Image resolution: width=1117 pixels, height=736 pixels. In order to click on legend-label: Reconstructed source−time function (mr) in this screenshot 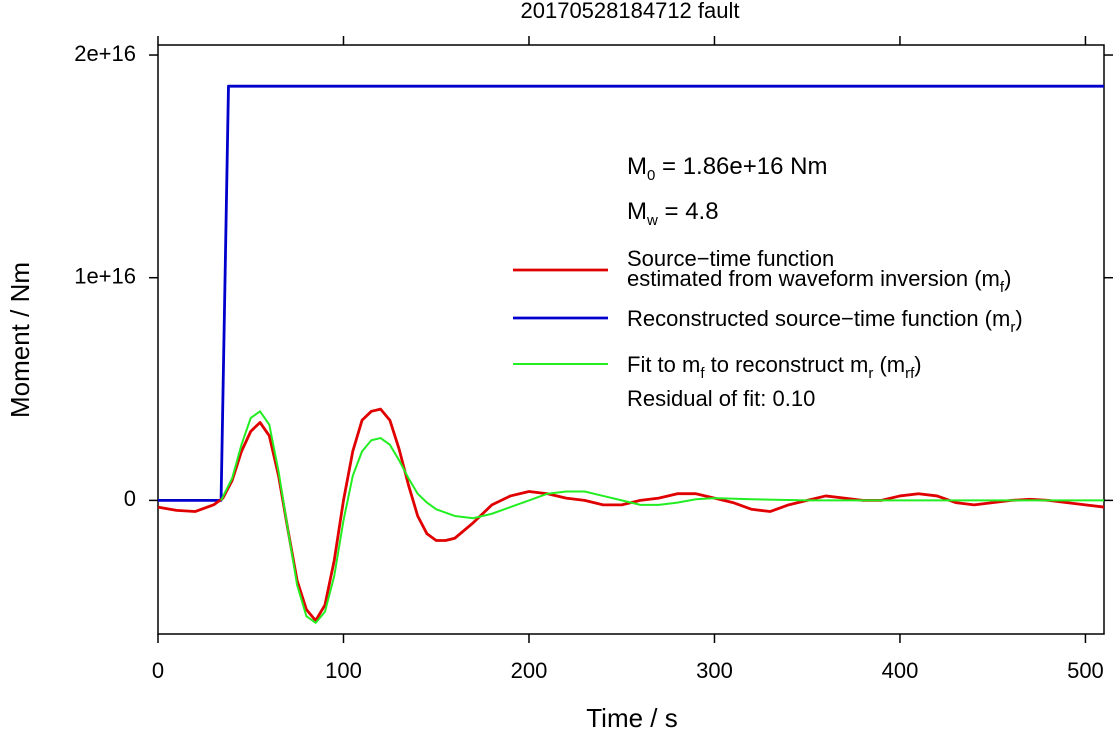, I will do `click(825, 321)`.